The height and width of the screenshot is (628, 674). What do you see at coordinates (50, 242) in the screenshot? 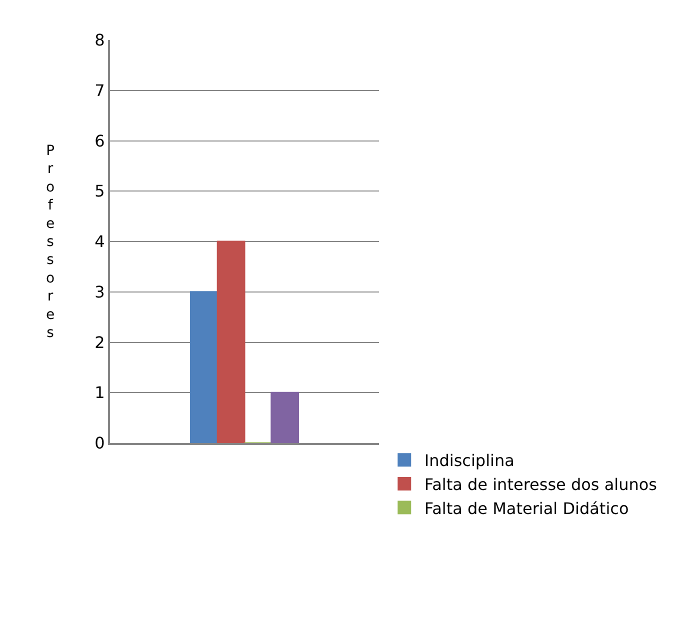
I see `text: Professores` at bounding box center [50, 242].